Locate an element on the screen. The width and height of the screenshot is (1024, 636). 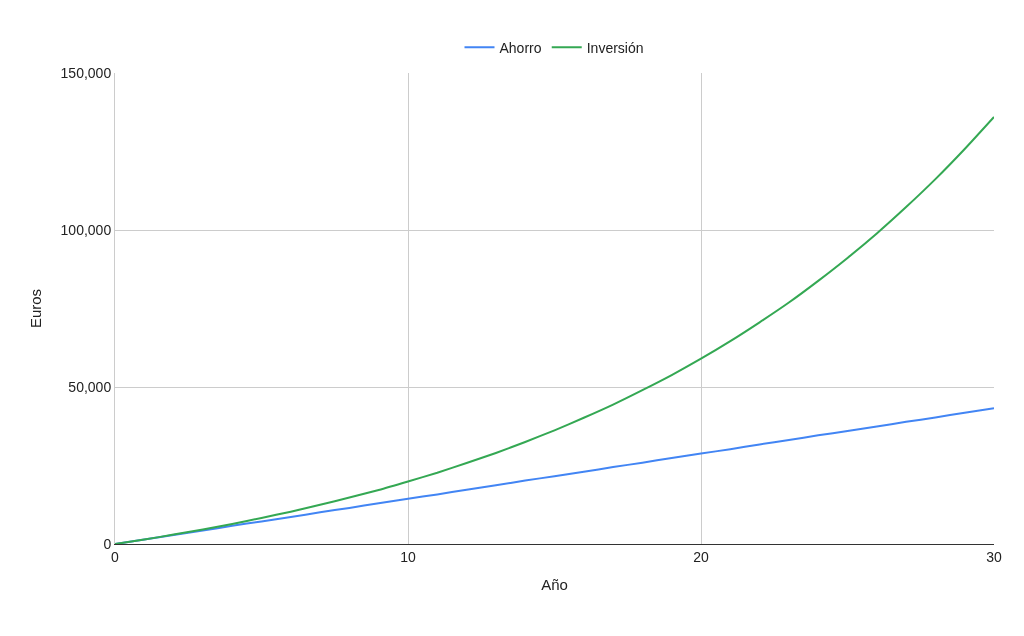
y-tick-label: 100,000 is located at coordinates (86, 229).